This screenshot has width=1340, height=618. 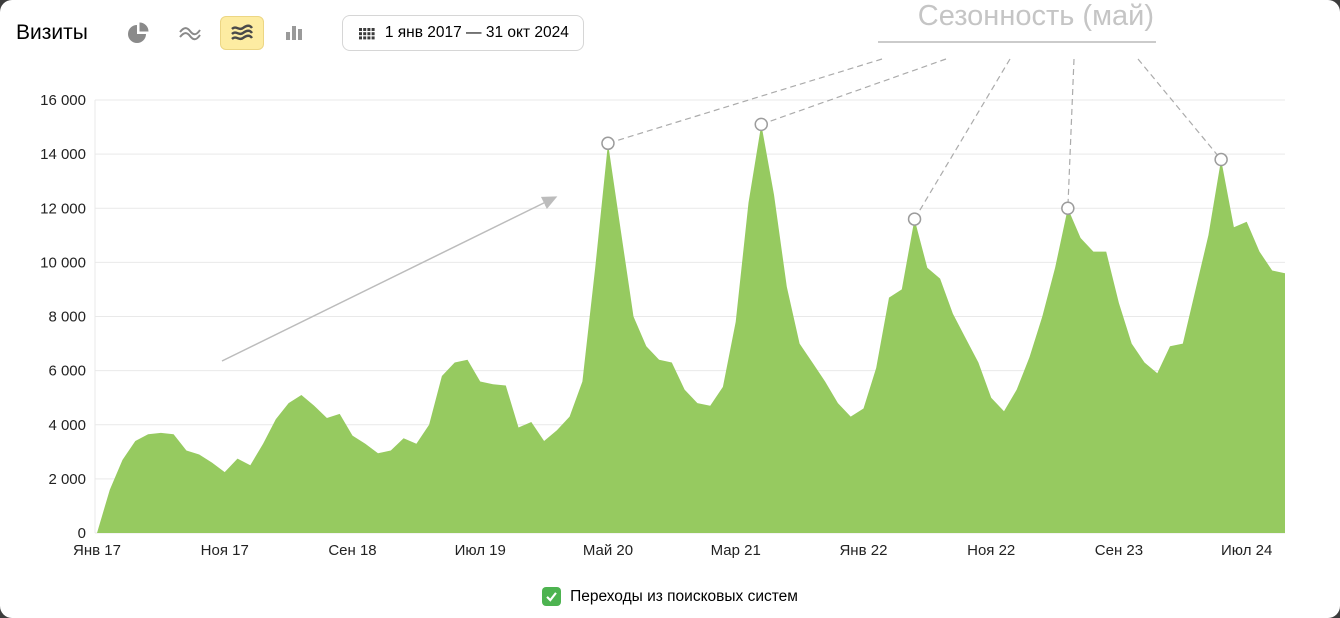 What do you see at coordinates (863, 550) in the screenshot?
I see `x-tick-label: Янв 22` at bounding box center [863, 550].